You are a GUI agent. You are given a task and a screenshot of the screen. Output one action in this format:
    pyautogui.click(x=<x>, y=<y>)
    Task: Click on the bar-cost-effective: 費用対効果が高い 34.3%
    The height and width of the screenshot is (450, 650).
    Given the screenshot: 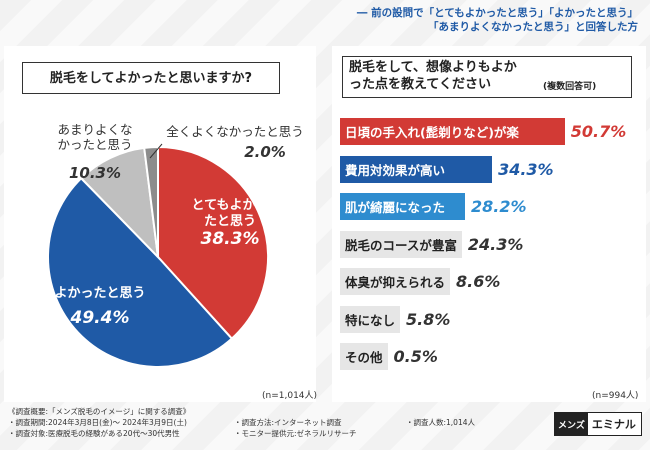 What is the action you would take?
    pyautogui.click(x=447, y=169)
    